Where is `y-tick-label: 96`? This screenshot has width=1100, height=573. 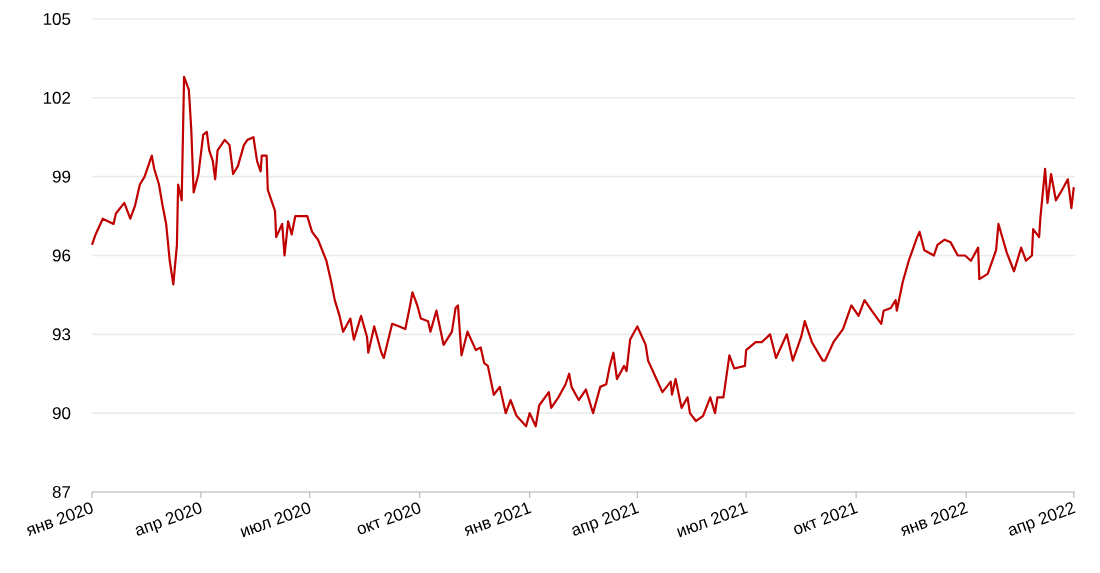 y-tick-label: 96 is located at coordinates (61, 255).